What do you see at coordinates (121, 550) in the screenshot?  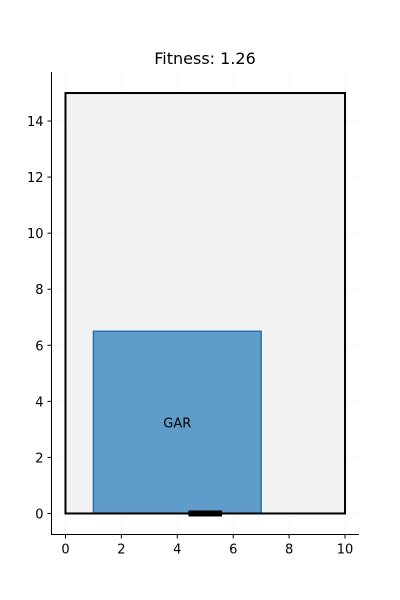 I see `x-tick-label: 2` at bounding box center [121, 550].